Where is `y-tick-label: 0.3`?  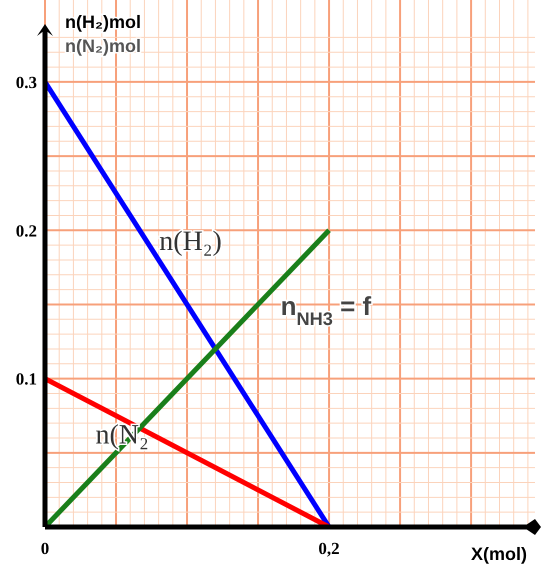 y-tick-label: 0.3 is located at coordinates (26, 82).